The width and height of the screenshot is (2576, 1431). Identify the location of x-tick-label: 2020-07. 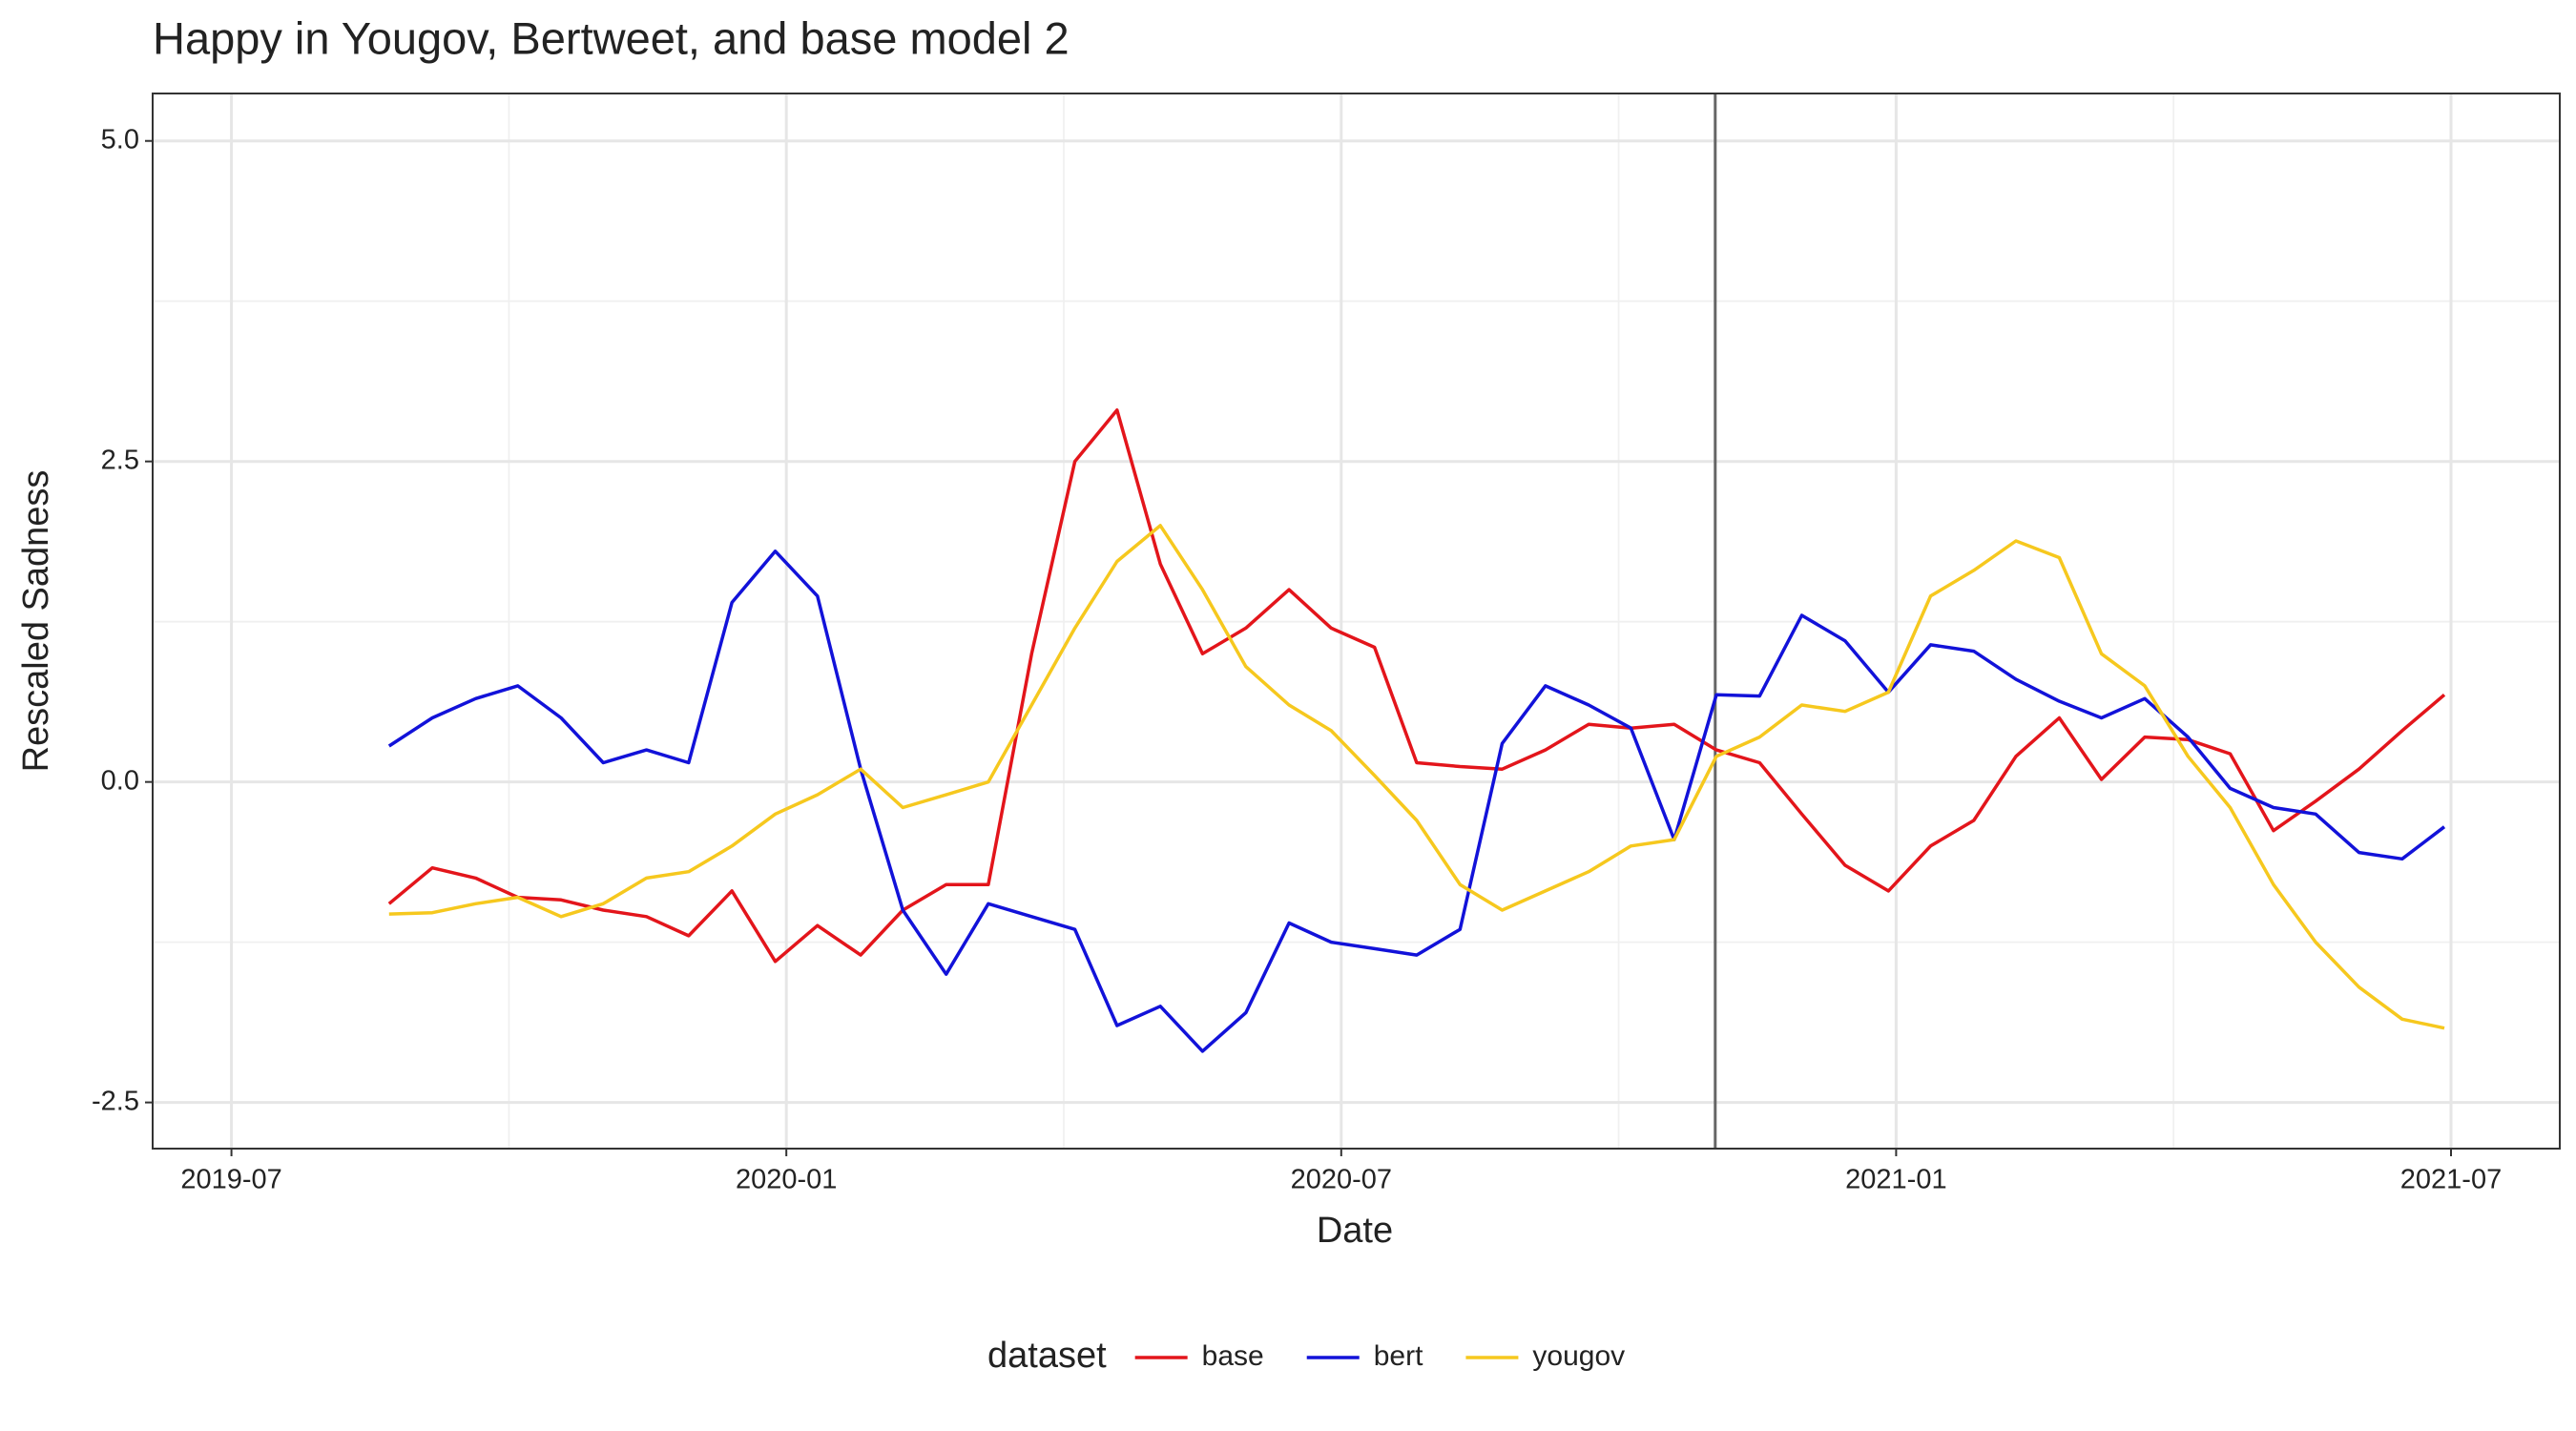
(1341, 1180).